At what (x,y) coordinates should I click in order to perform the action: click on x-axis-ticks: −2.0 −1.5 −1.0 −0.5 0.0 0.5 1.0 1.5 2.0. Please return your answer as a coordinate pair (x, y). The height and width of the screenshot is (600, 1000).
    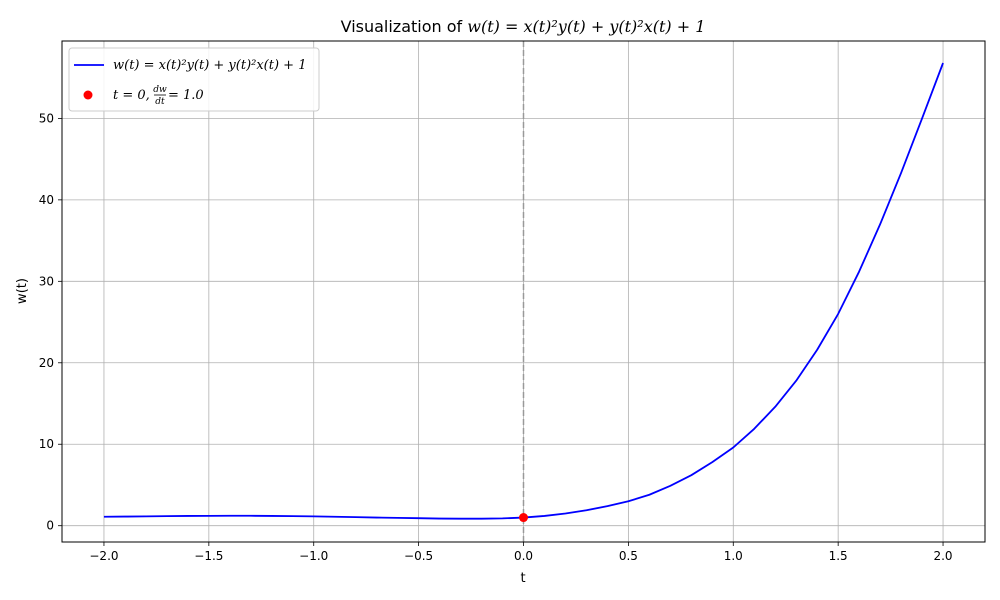
    Looking at the image, I should click on (521, 552).